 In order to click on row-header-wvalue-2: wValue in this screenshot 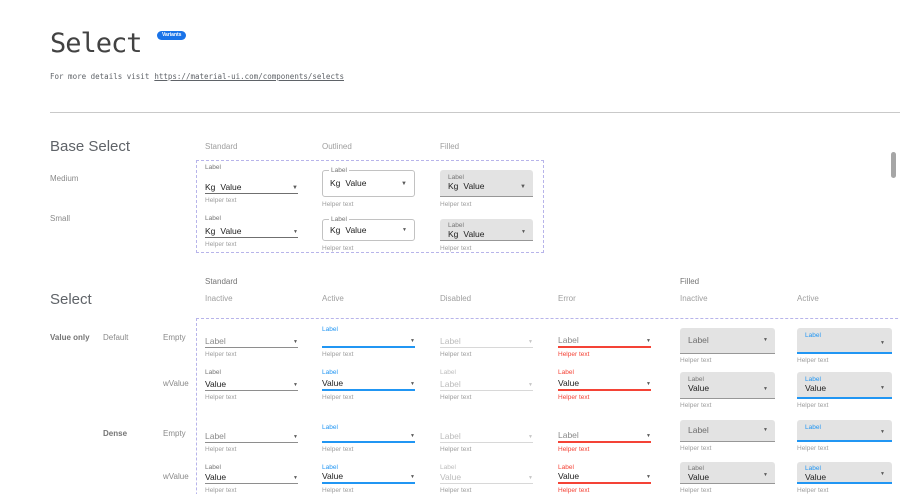, I will do `click(176, 476)`.